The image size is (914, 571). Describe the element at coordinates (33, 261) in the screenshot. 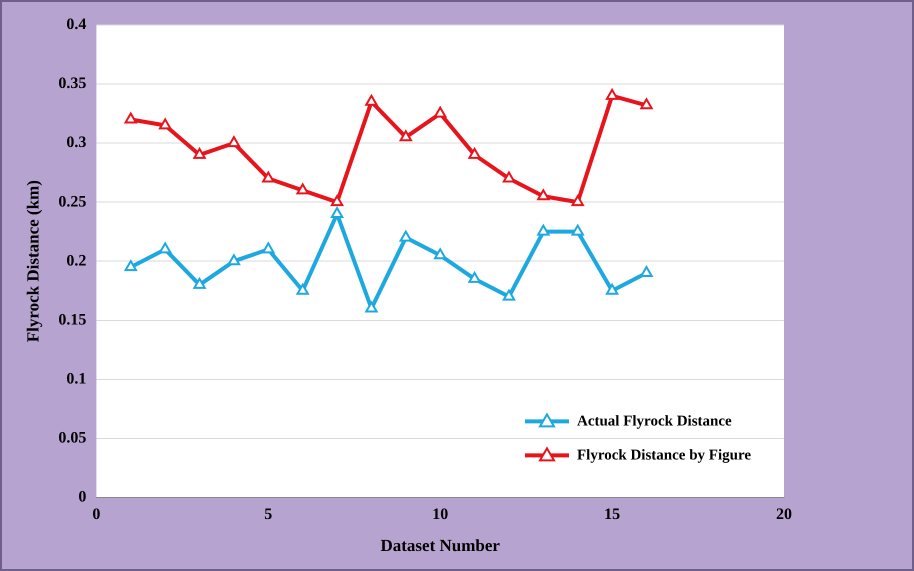

I see `y-axis-title: Flyrock Distance (km)` at that location.